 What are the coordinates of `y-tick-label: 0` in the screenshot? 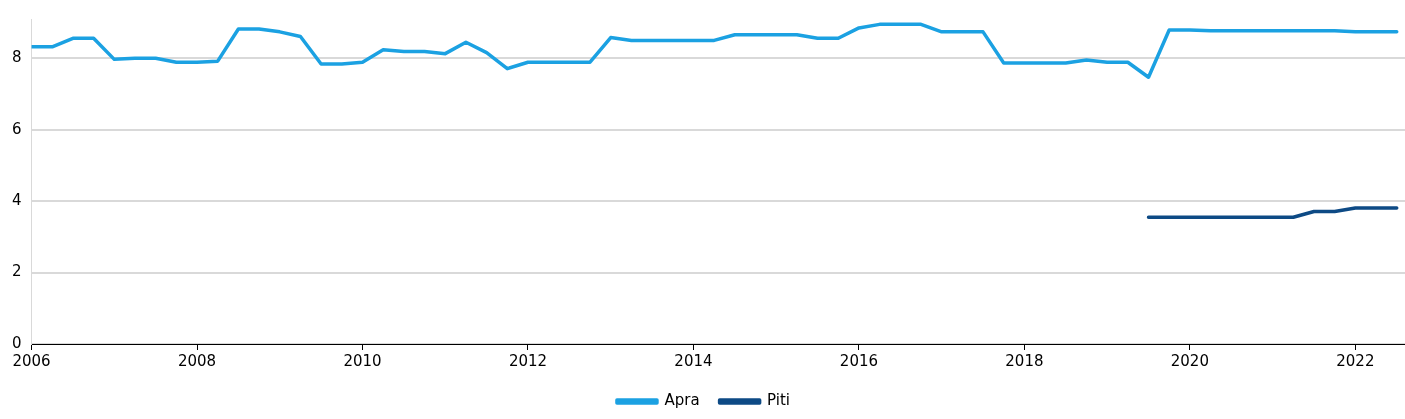 It's located at (17, 342).